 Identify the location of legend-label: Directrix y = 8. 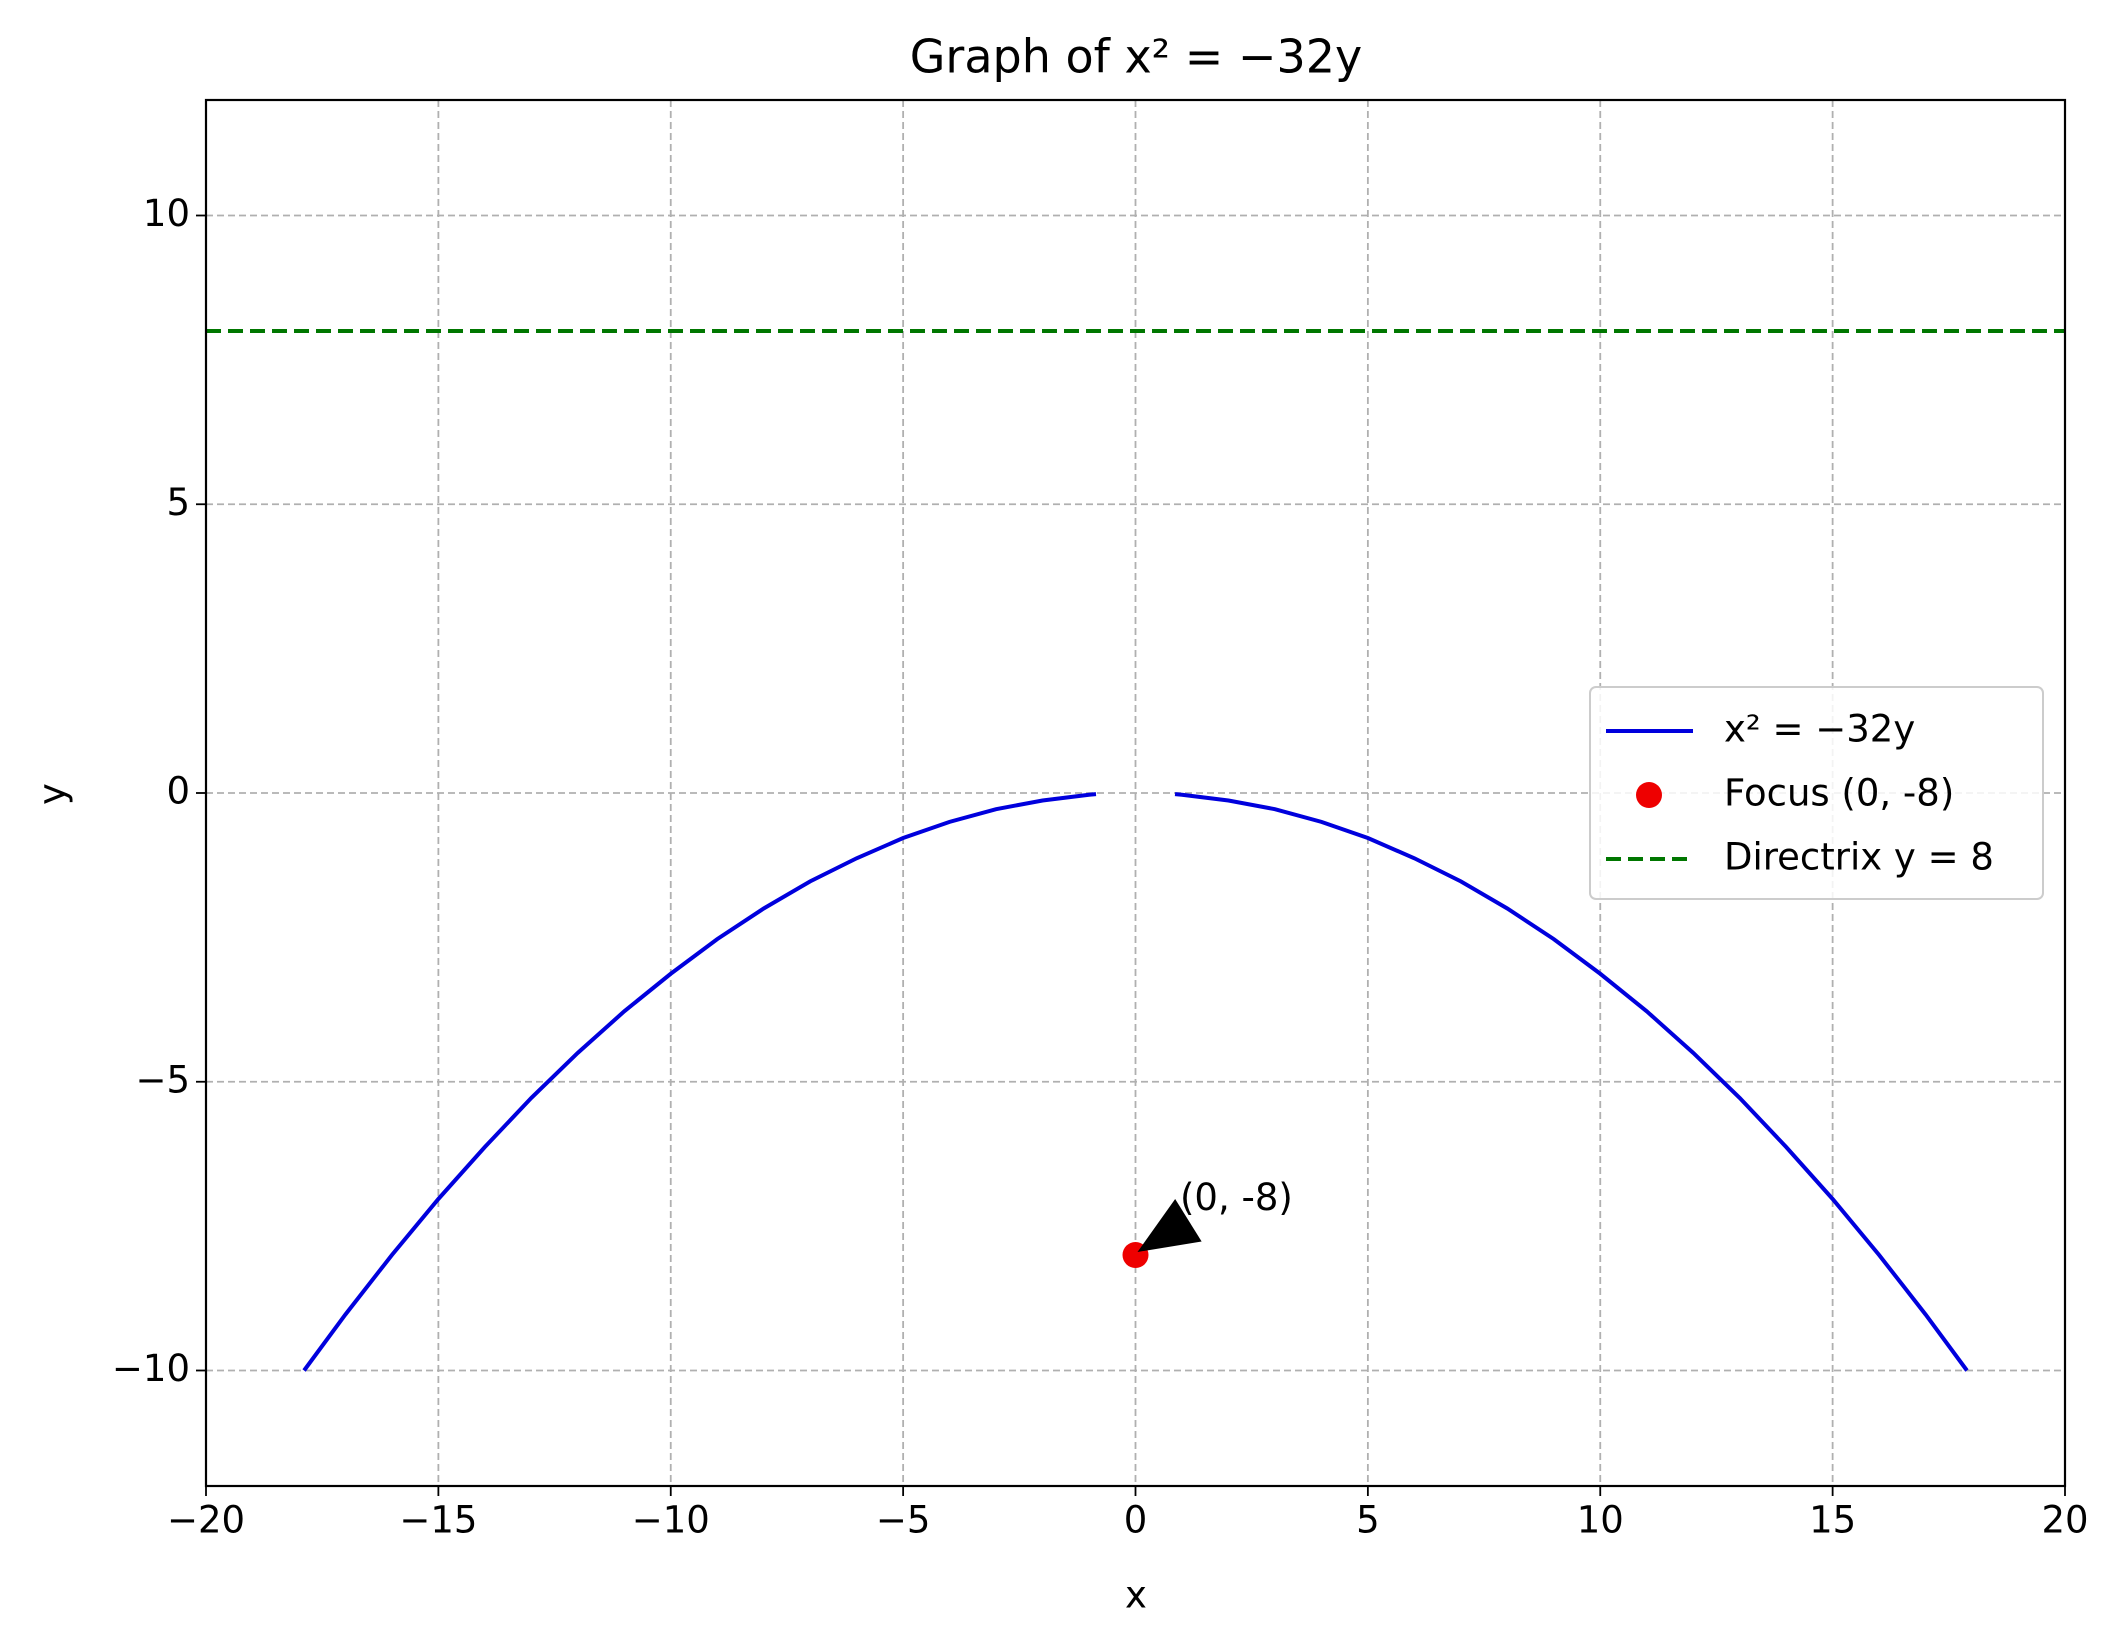
(1859, 857).